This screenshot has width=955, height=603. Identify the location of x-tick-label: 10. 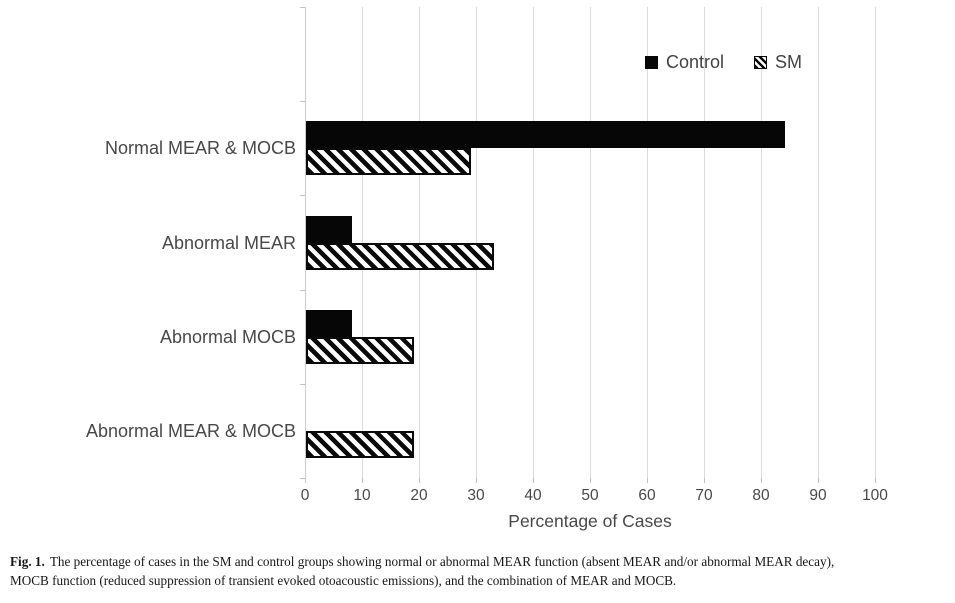
(362, 495).